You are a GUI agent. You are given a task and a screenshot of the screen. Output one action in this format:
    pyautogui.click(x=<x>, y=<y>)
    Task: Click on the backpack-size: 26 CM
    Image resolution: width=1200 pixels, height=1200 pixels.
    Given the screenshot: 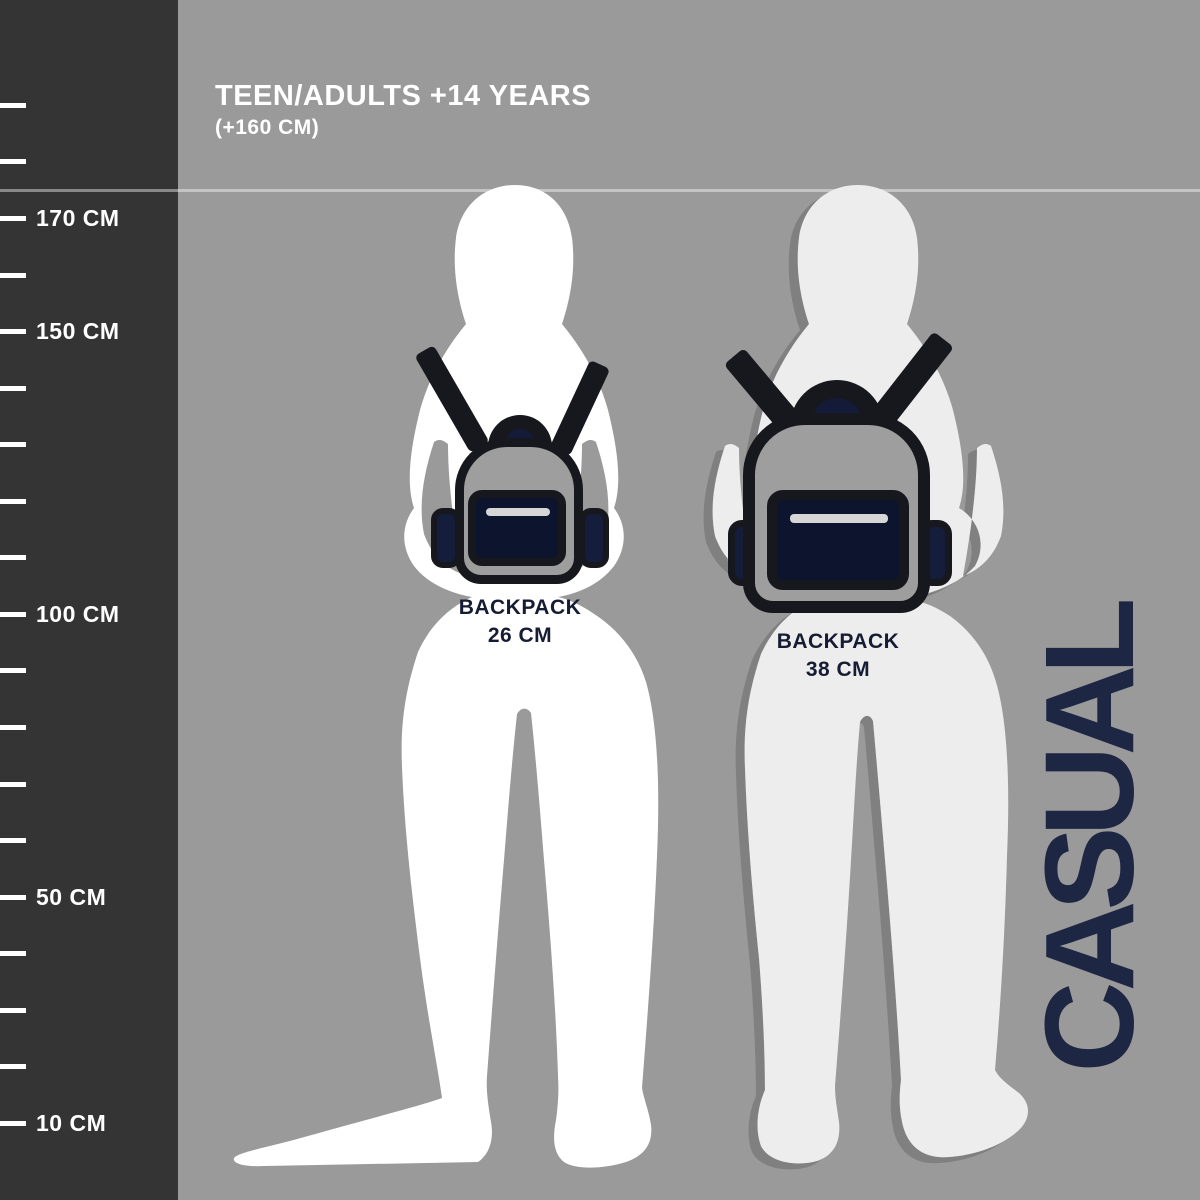 What is the action you would take?
    pyautogui.click(x=520, y=636)
    